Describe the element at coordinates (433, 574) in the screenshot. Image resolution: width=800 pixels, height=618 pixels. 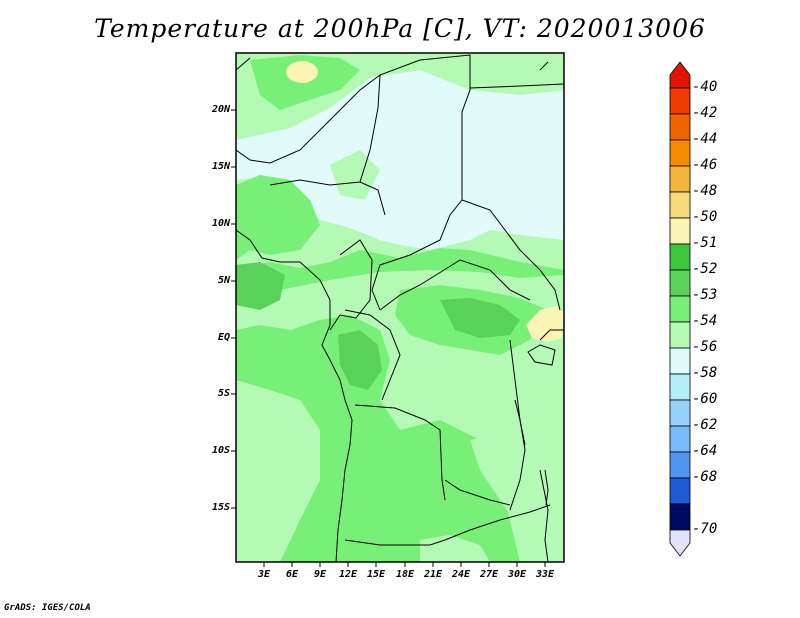
I see `lon-label: 21E` at that location.